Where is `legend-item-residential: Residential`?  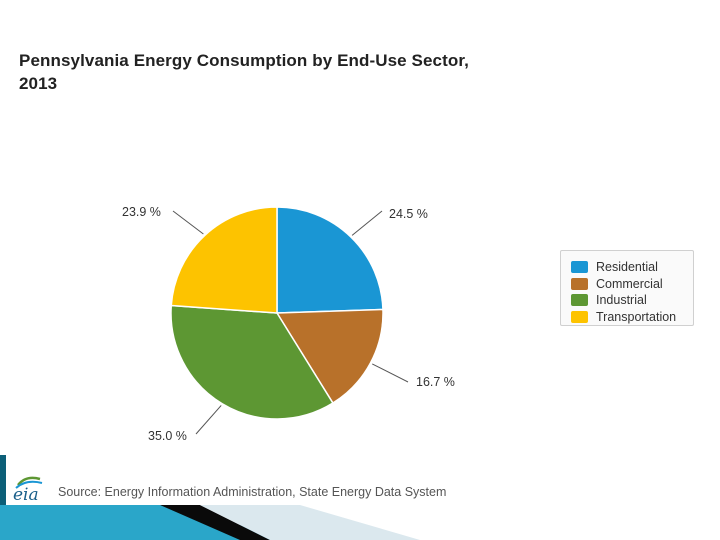
legend-item-residential: Residential is located at coordinates (632, 267).